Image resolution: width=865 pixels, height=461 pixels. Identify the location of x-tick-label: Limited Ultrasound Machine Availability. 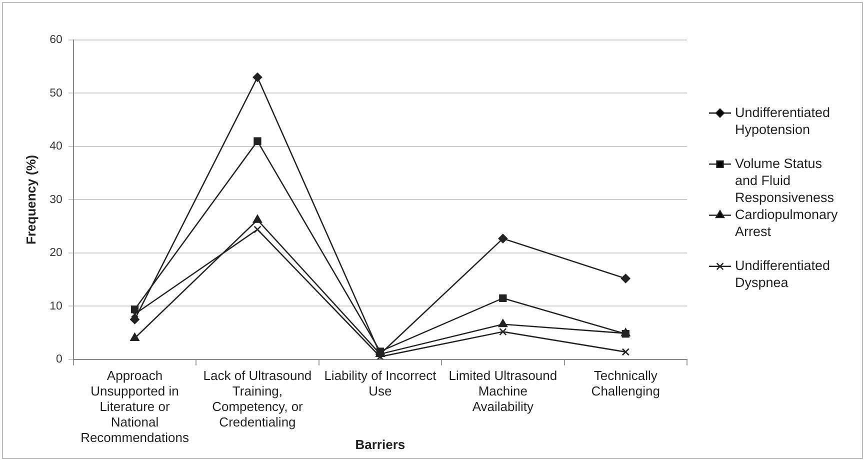
(503, 391).